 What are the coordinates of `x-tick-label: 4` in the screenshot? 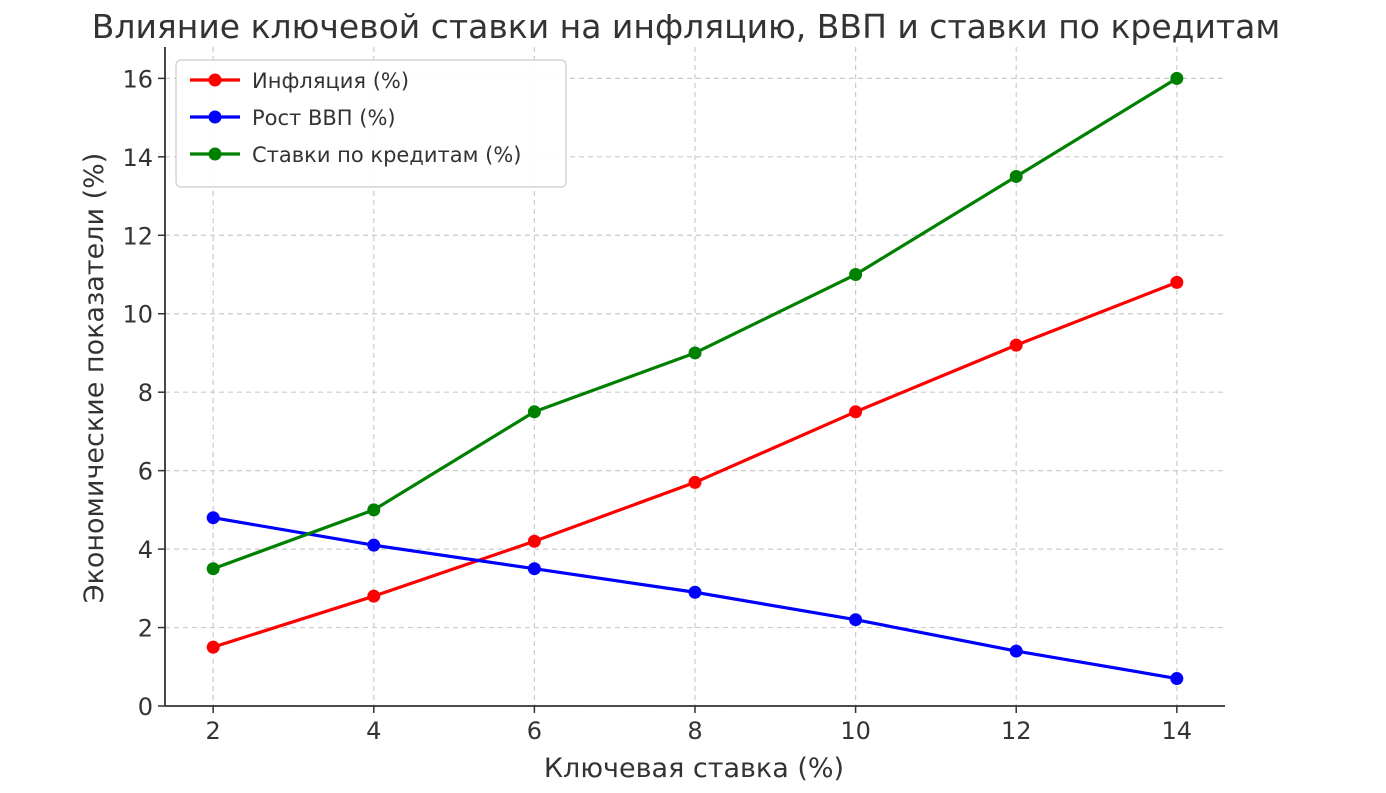 It's located at (373, 731).